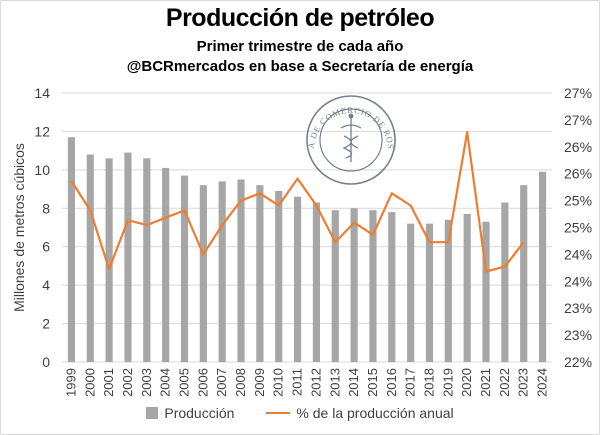 This screenshot has width=600, height=435. Describe the element at coordinates (240, 382) in the screenshot. I see `x-tick-label: 2008` at that location.